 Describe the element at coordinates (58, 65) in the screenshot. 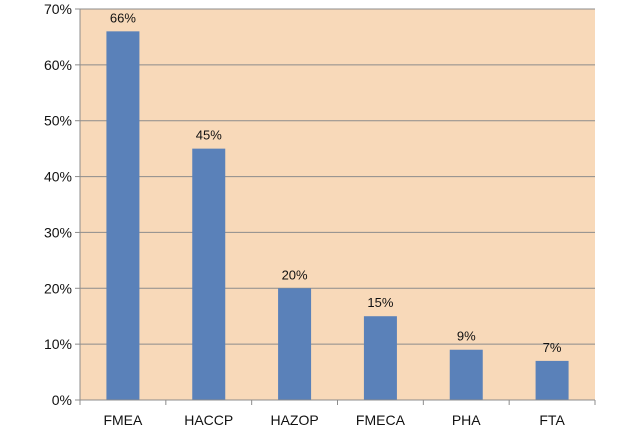

I see `y-tick-label: 60%` at that location.